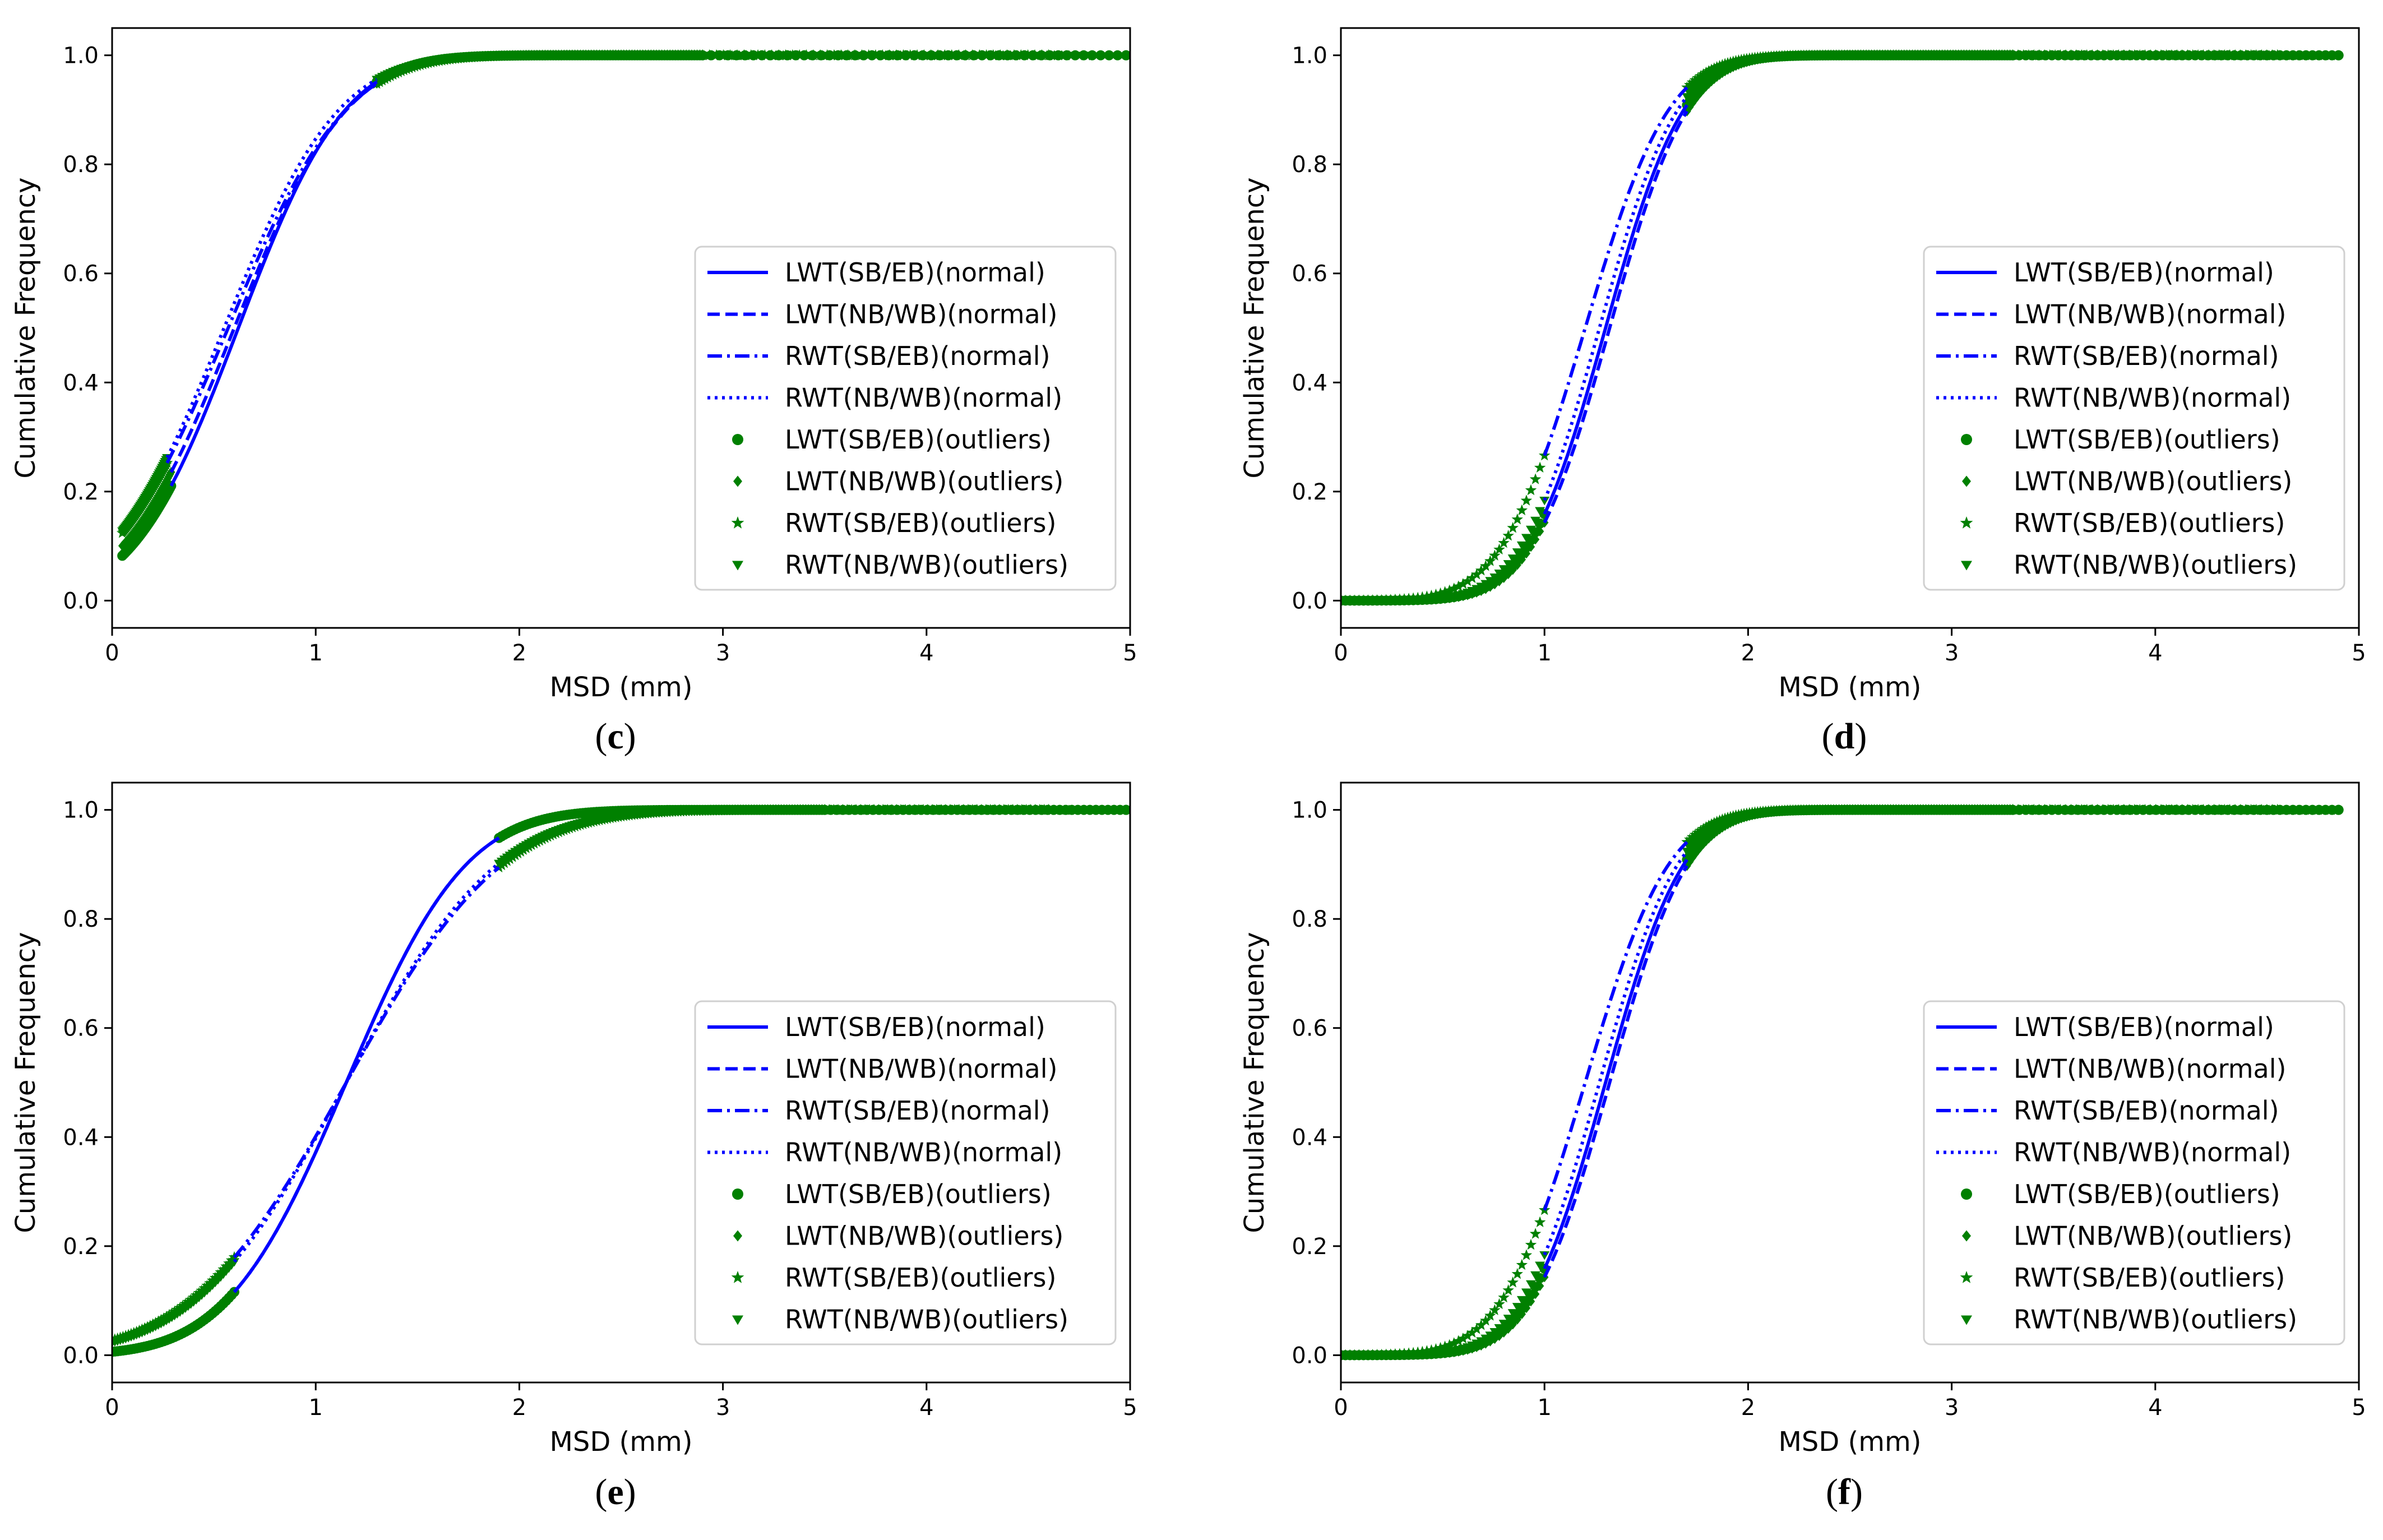 The height and width of the screenshot is (1540, 2383). Describe the element at coordinates (924, 1236) in the screenshot. I see `legend-label: LWT(NB/WB)(outliers)` at that location.